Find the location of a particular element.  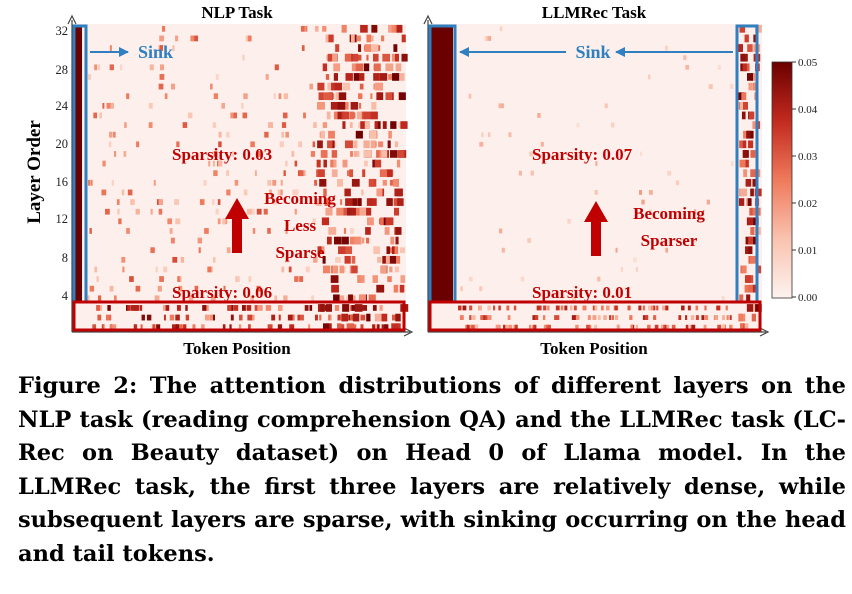

trend-arrow is located at coordinates (237, 225).